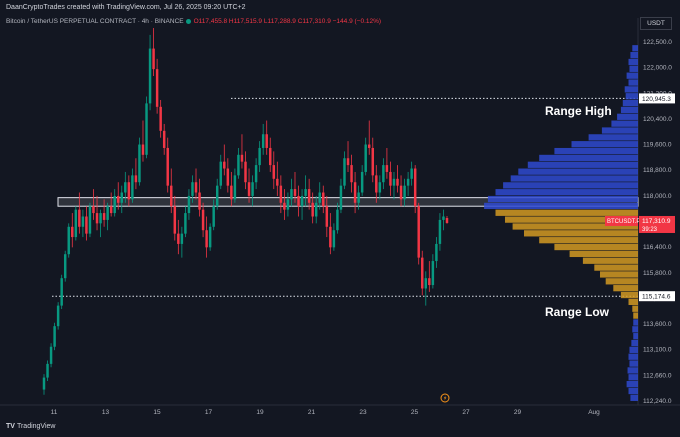 This screenshot has width=680, height=437. Describe the element at coordinates (623, 222) in the screenshot. I see `symbol-tag: BTCUSDT.P` at that location.